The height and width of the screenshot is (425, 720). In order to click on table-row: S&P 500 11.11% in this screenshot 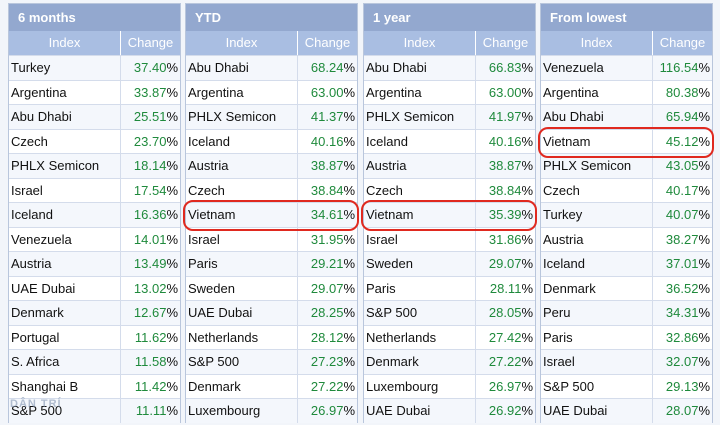, I will do `click(94, 410)`.